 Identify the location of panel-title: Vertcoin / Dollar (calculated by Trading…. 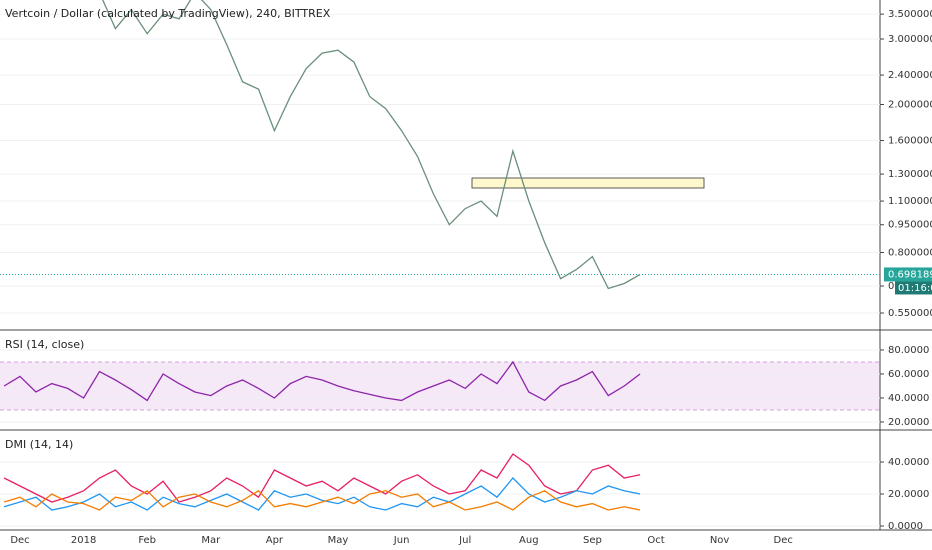
(168, 13).